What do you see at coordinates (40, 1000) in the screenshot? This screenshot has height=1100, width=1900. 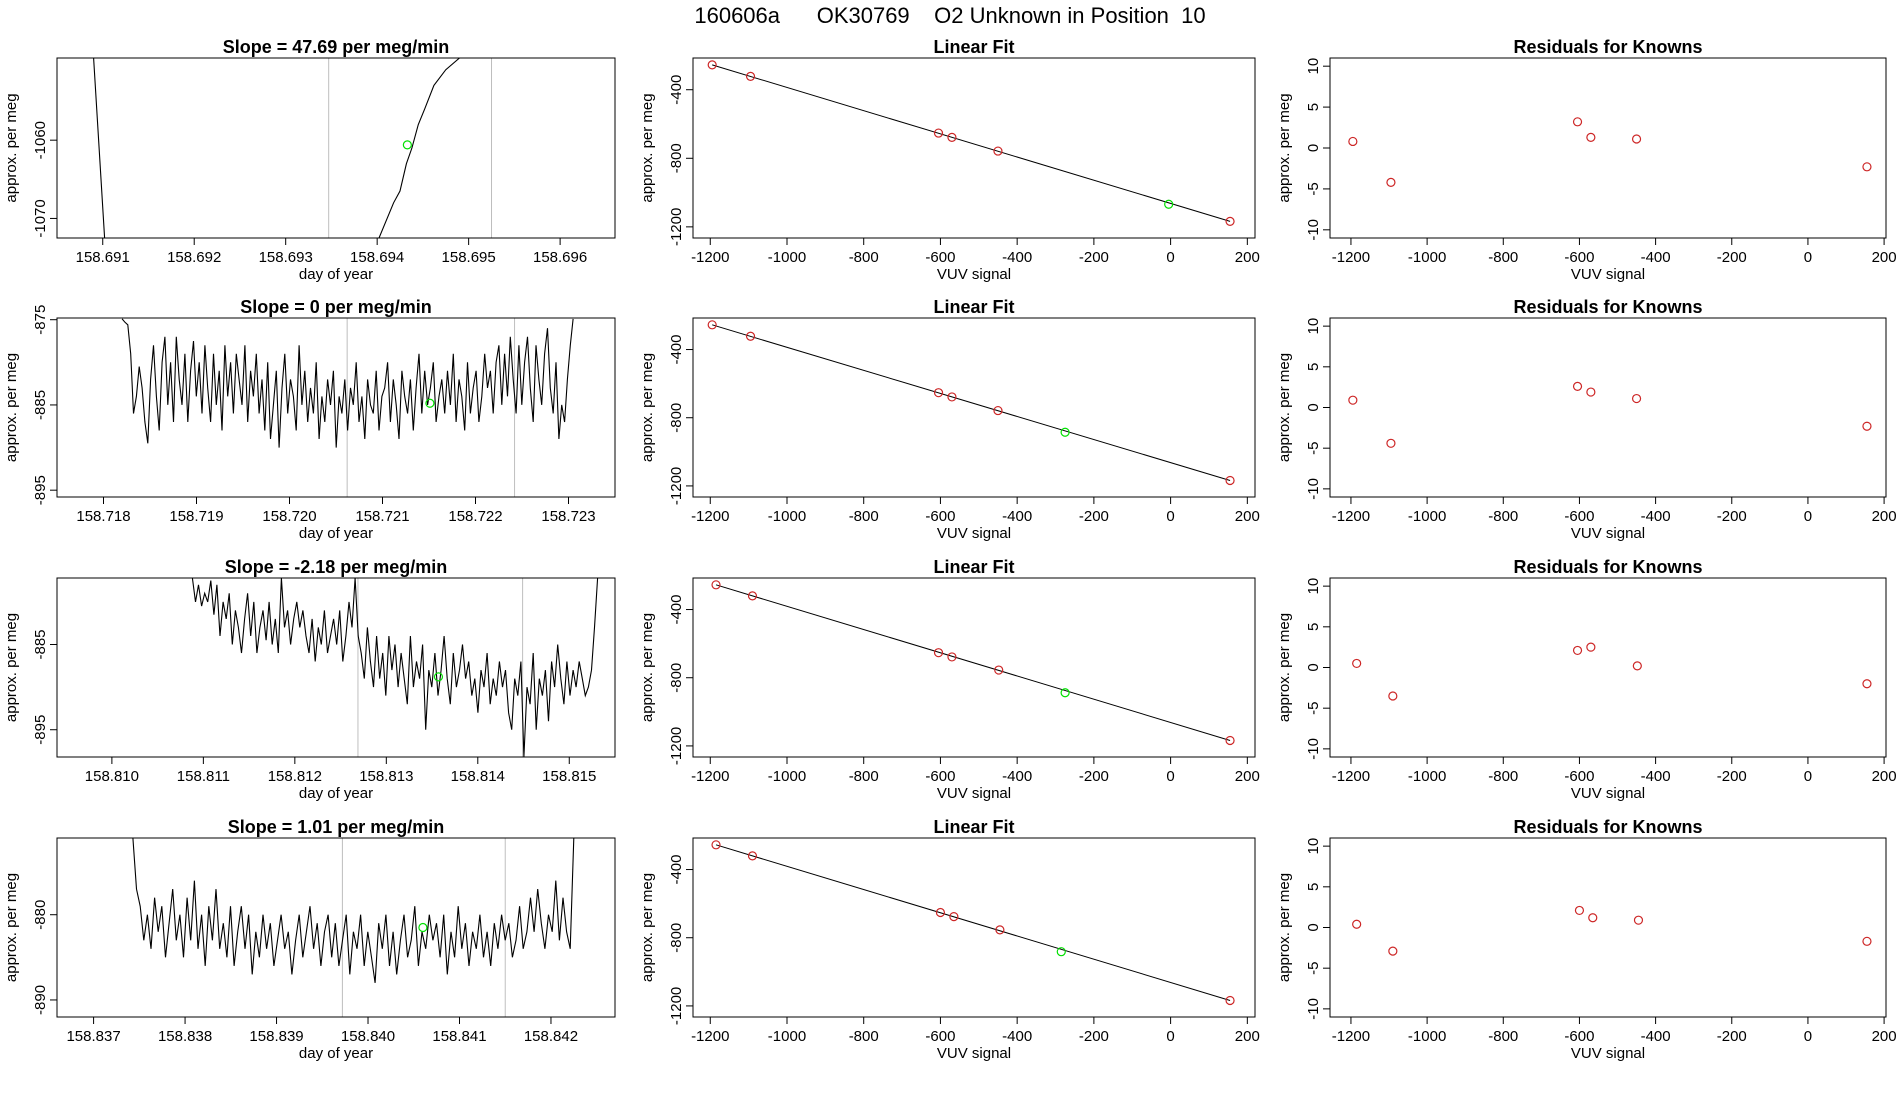 I see `timeseries-4-ytick-label: -890` at bounding box center [40, 1000].